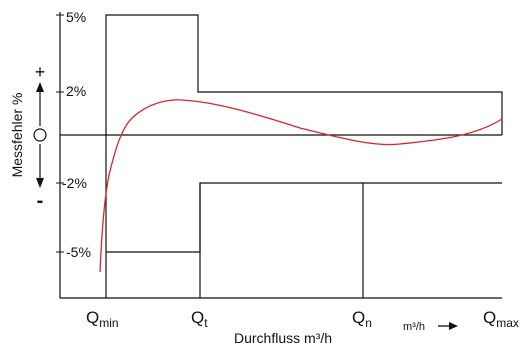  What do you see at coordinates (76, 91) in the screenshot?
I see `y-label-2-percent: 2%` at bounding box center [76, 91].